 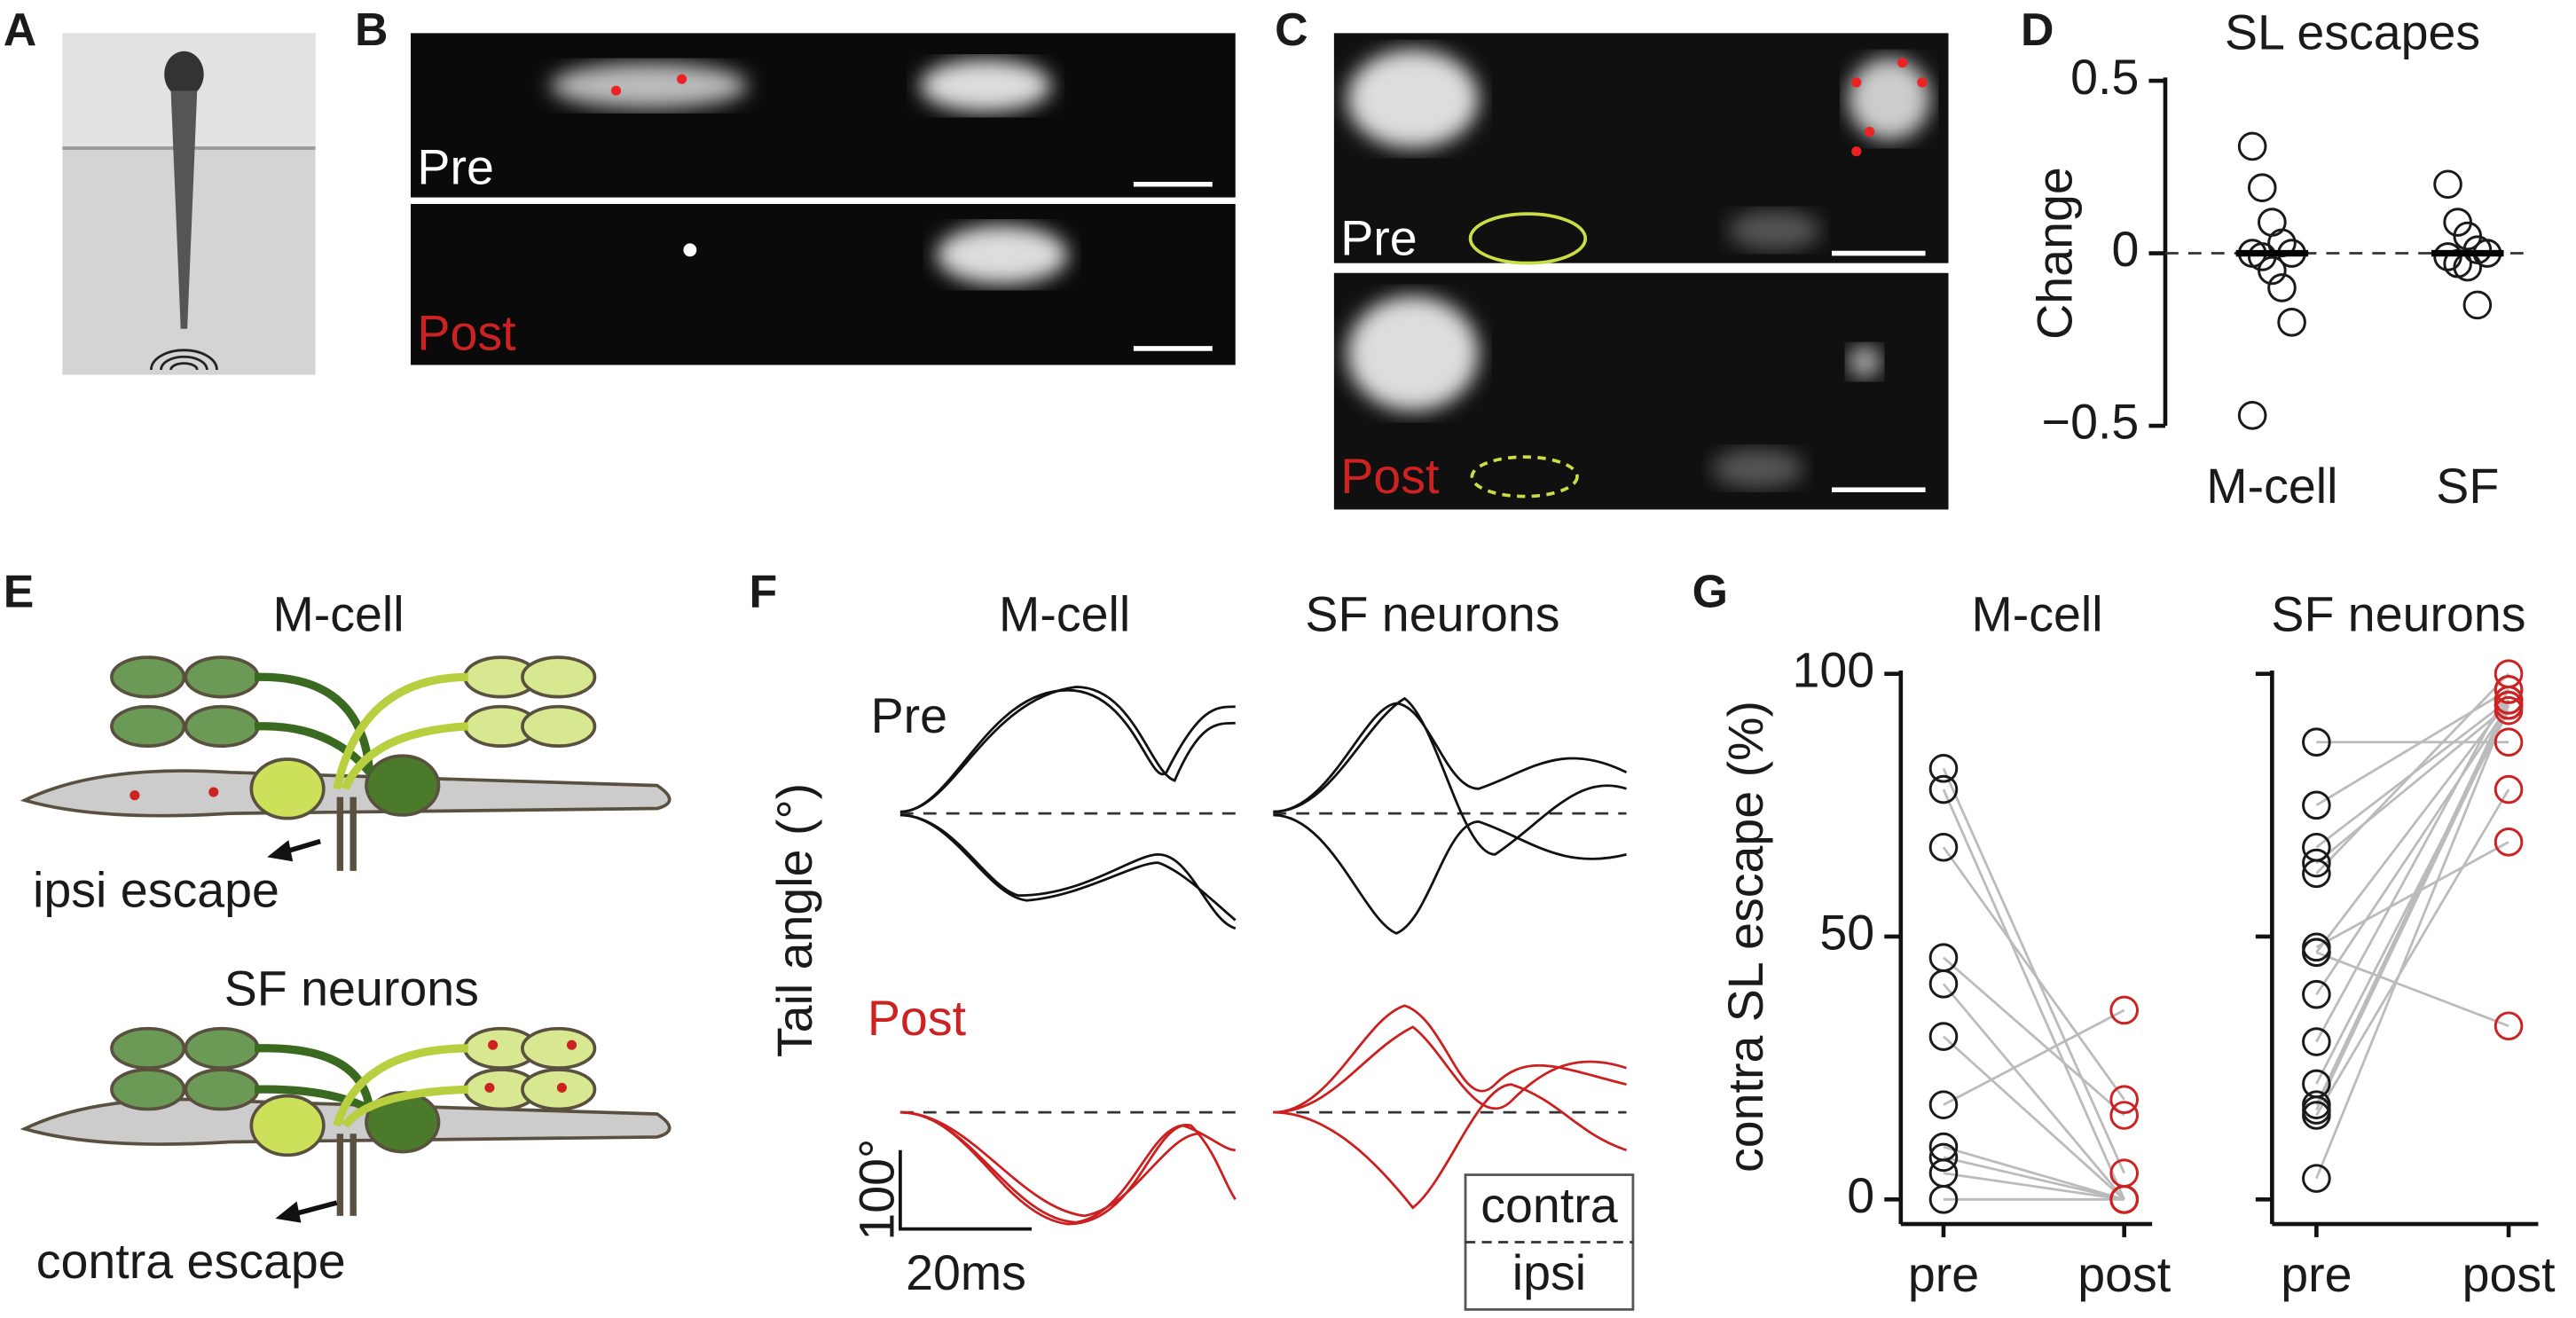 I want to click on column-title: M-cell, so click(x=1064, y=614).